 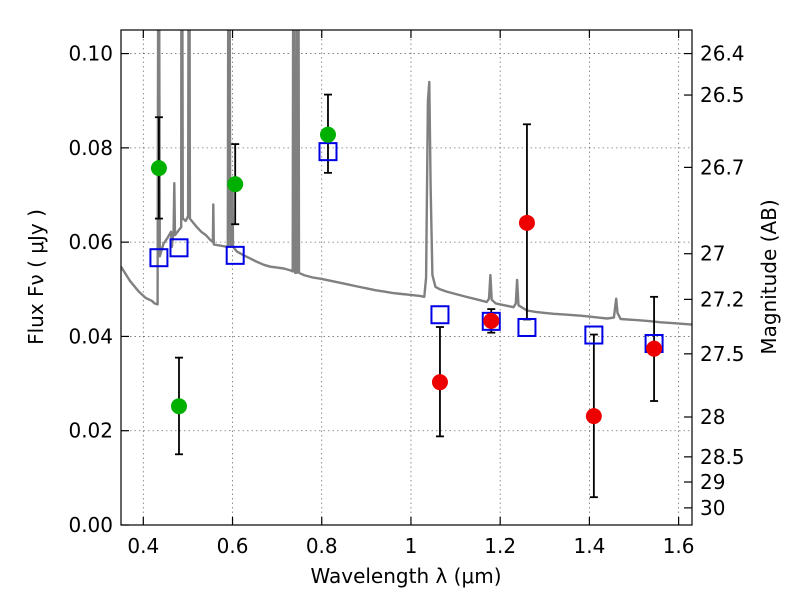 I want to click on y-tick-label: 0.02, so click(x=90, y=431).